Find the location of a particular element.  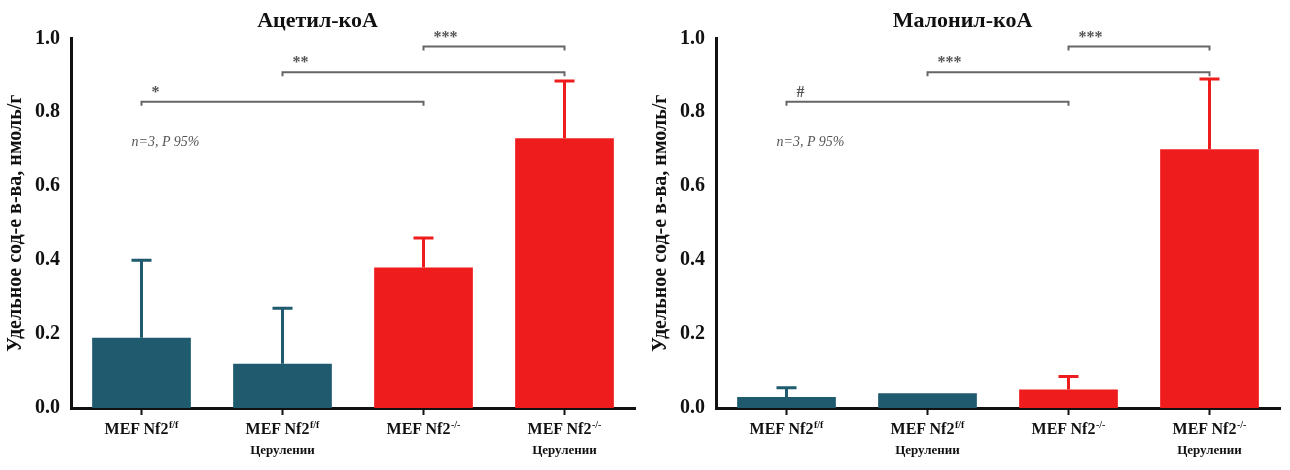

chart-title: Малонил-коA is located at coordinates (962, 19).